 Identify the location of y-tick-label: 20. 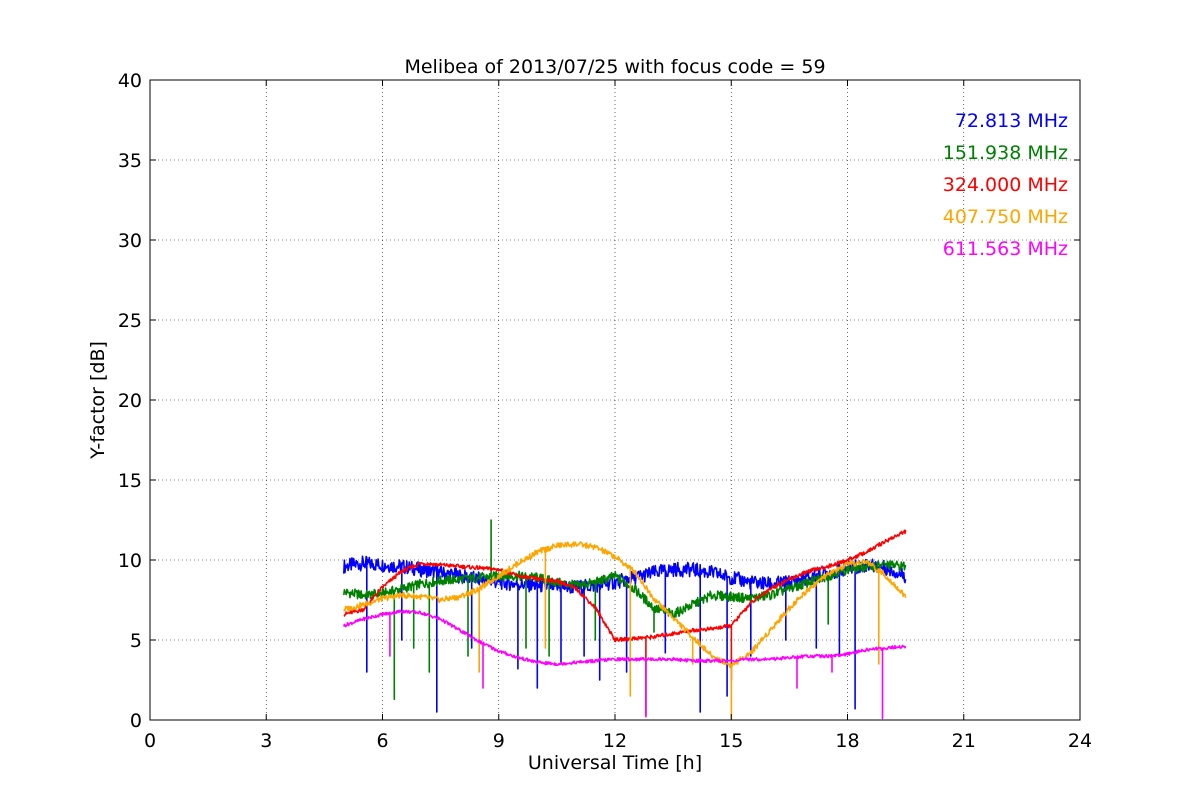
(130, 401).